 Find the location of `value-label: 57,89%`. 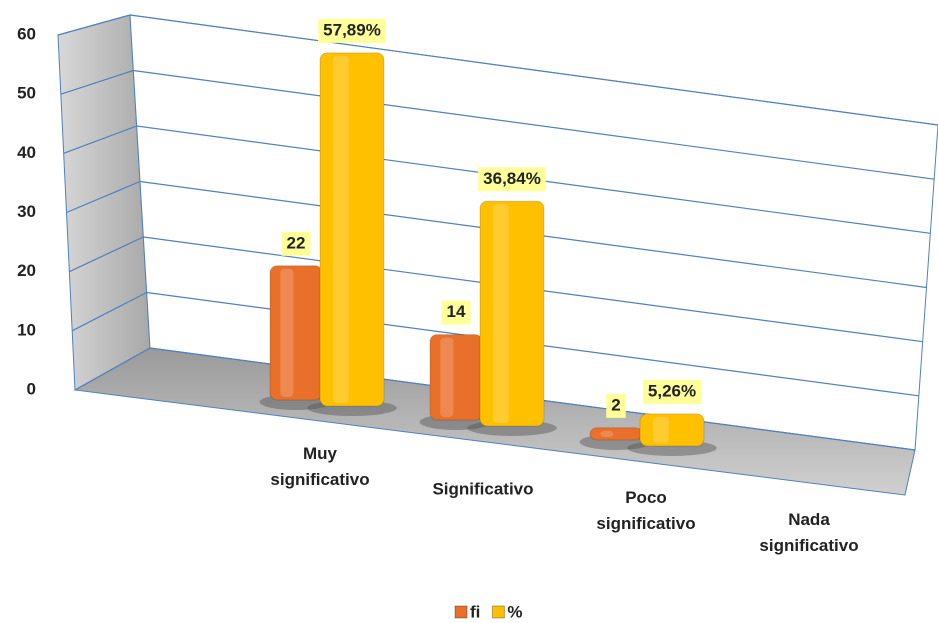

value-label: 57,89% is located at coordinates (352, 29).